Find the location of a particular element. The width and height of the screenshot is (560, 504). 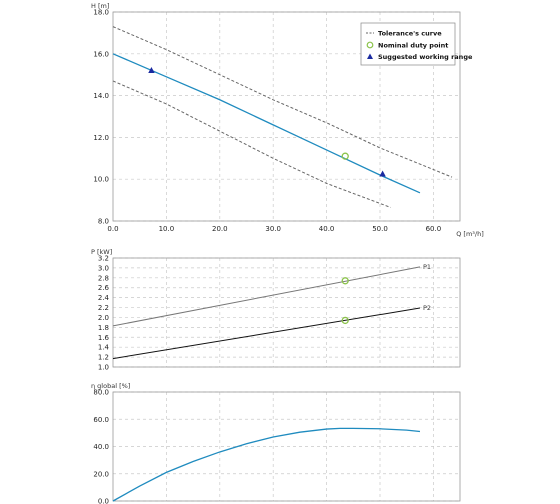

y-tick-label: 2.8 is located at coordinates (103, 278).